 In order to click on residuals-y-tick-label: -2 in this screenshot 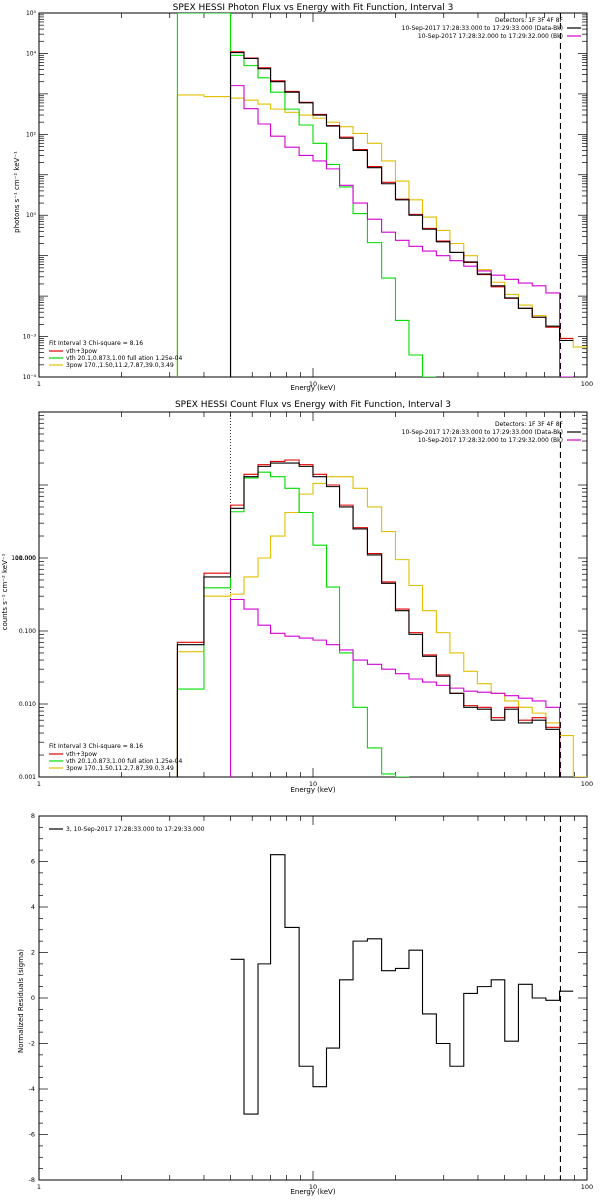, I will do `click(32, 1044)`.